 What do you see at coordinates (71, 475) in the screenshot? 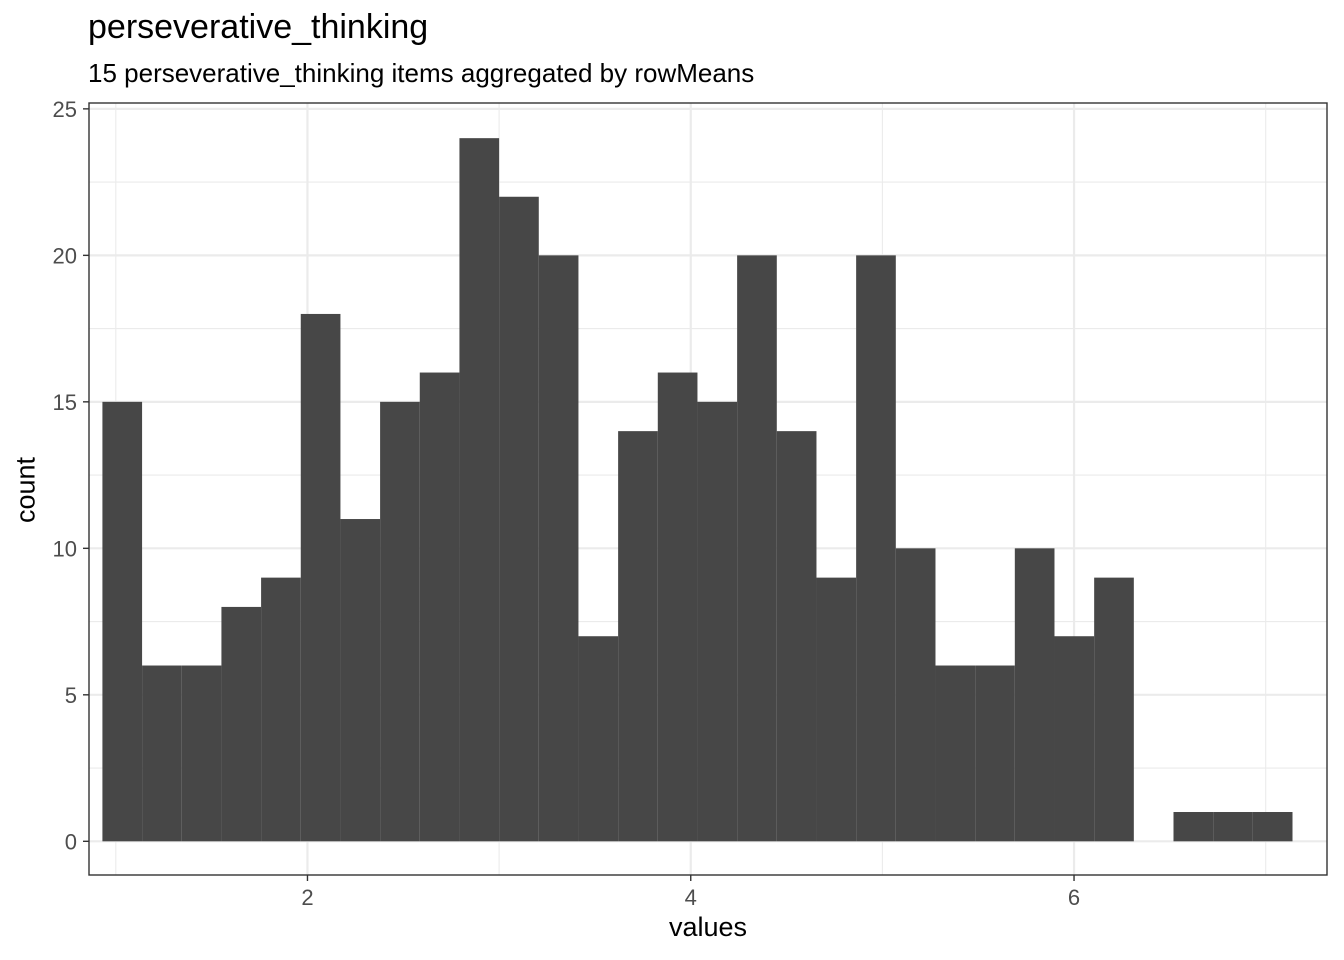
I see `y-axis: 0 5 10 15 20 25` at bounding box center [71, 475].